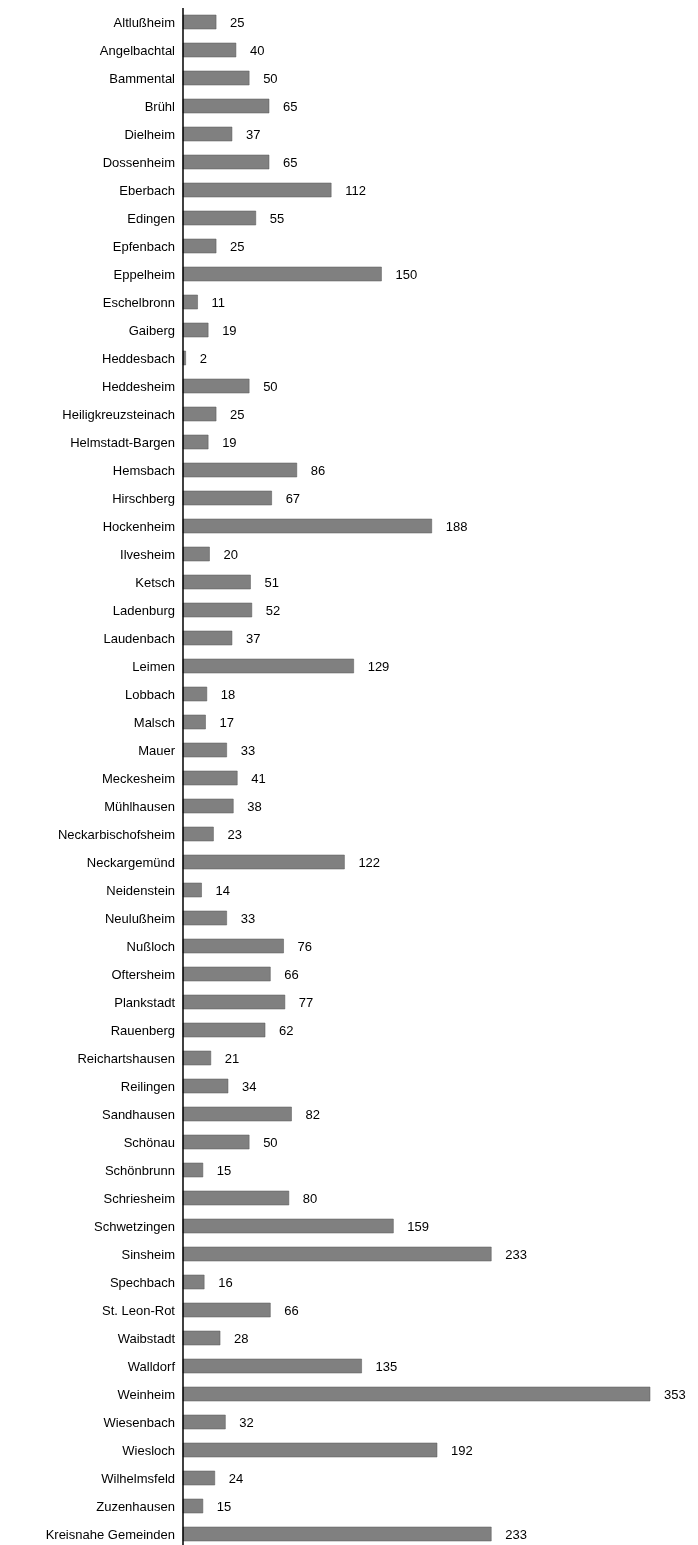 The width and height of the screenshot is (698, 1545). Describe the element at coordinates (160, 106) in the screenshot. I see `y-tick-label: Brühl` at that location.